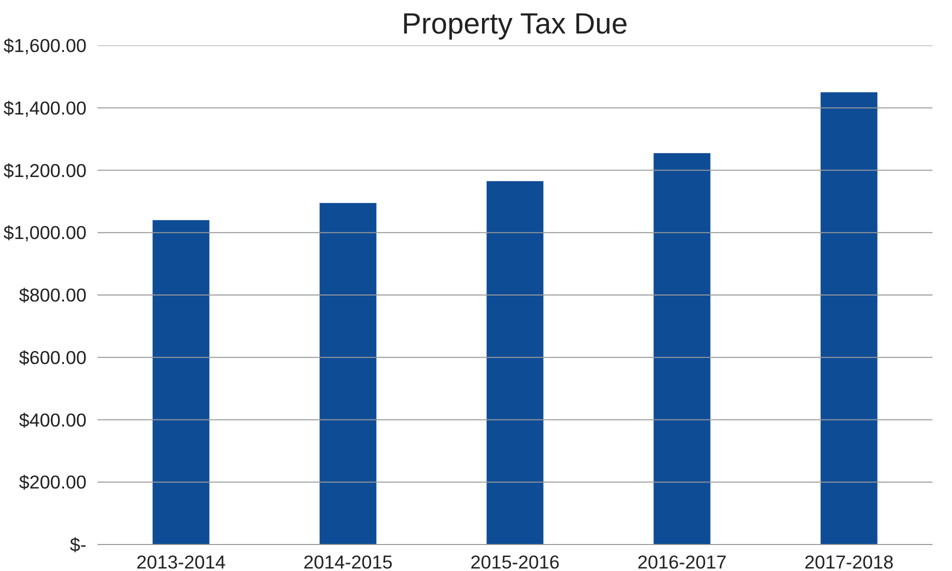  I want to click on x-tick-label: 2014-2015, so click(348, 561).